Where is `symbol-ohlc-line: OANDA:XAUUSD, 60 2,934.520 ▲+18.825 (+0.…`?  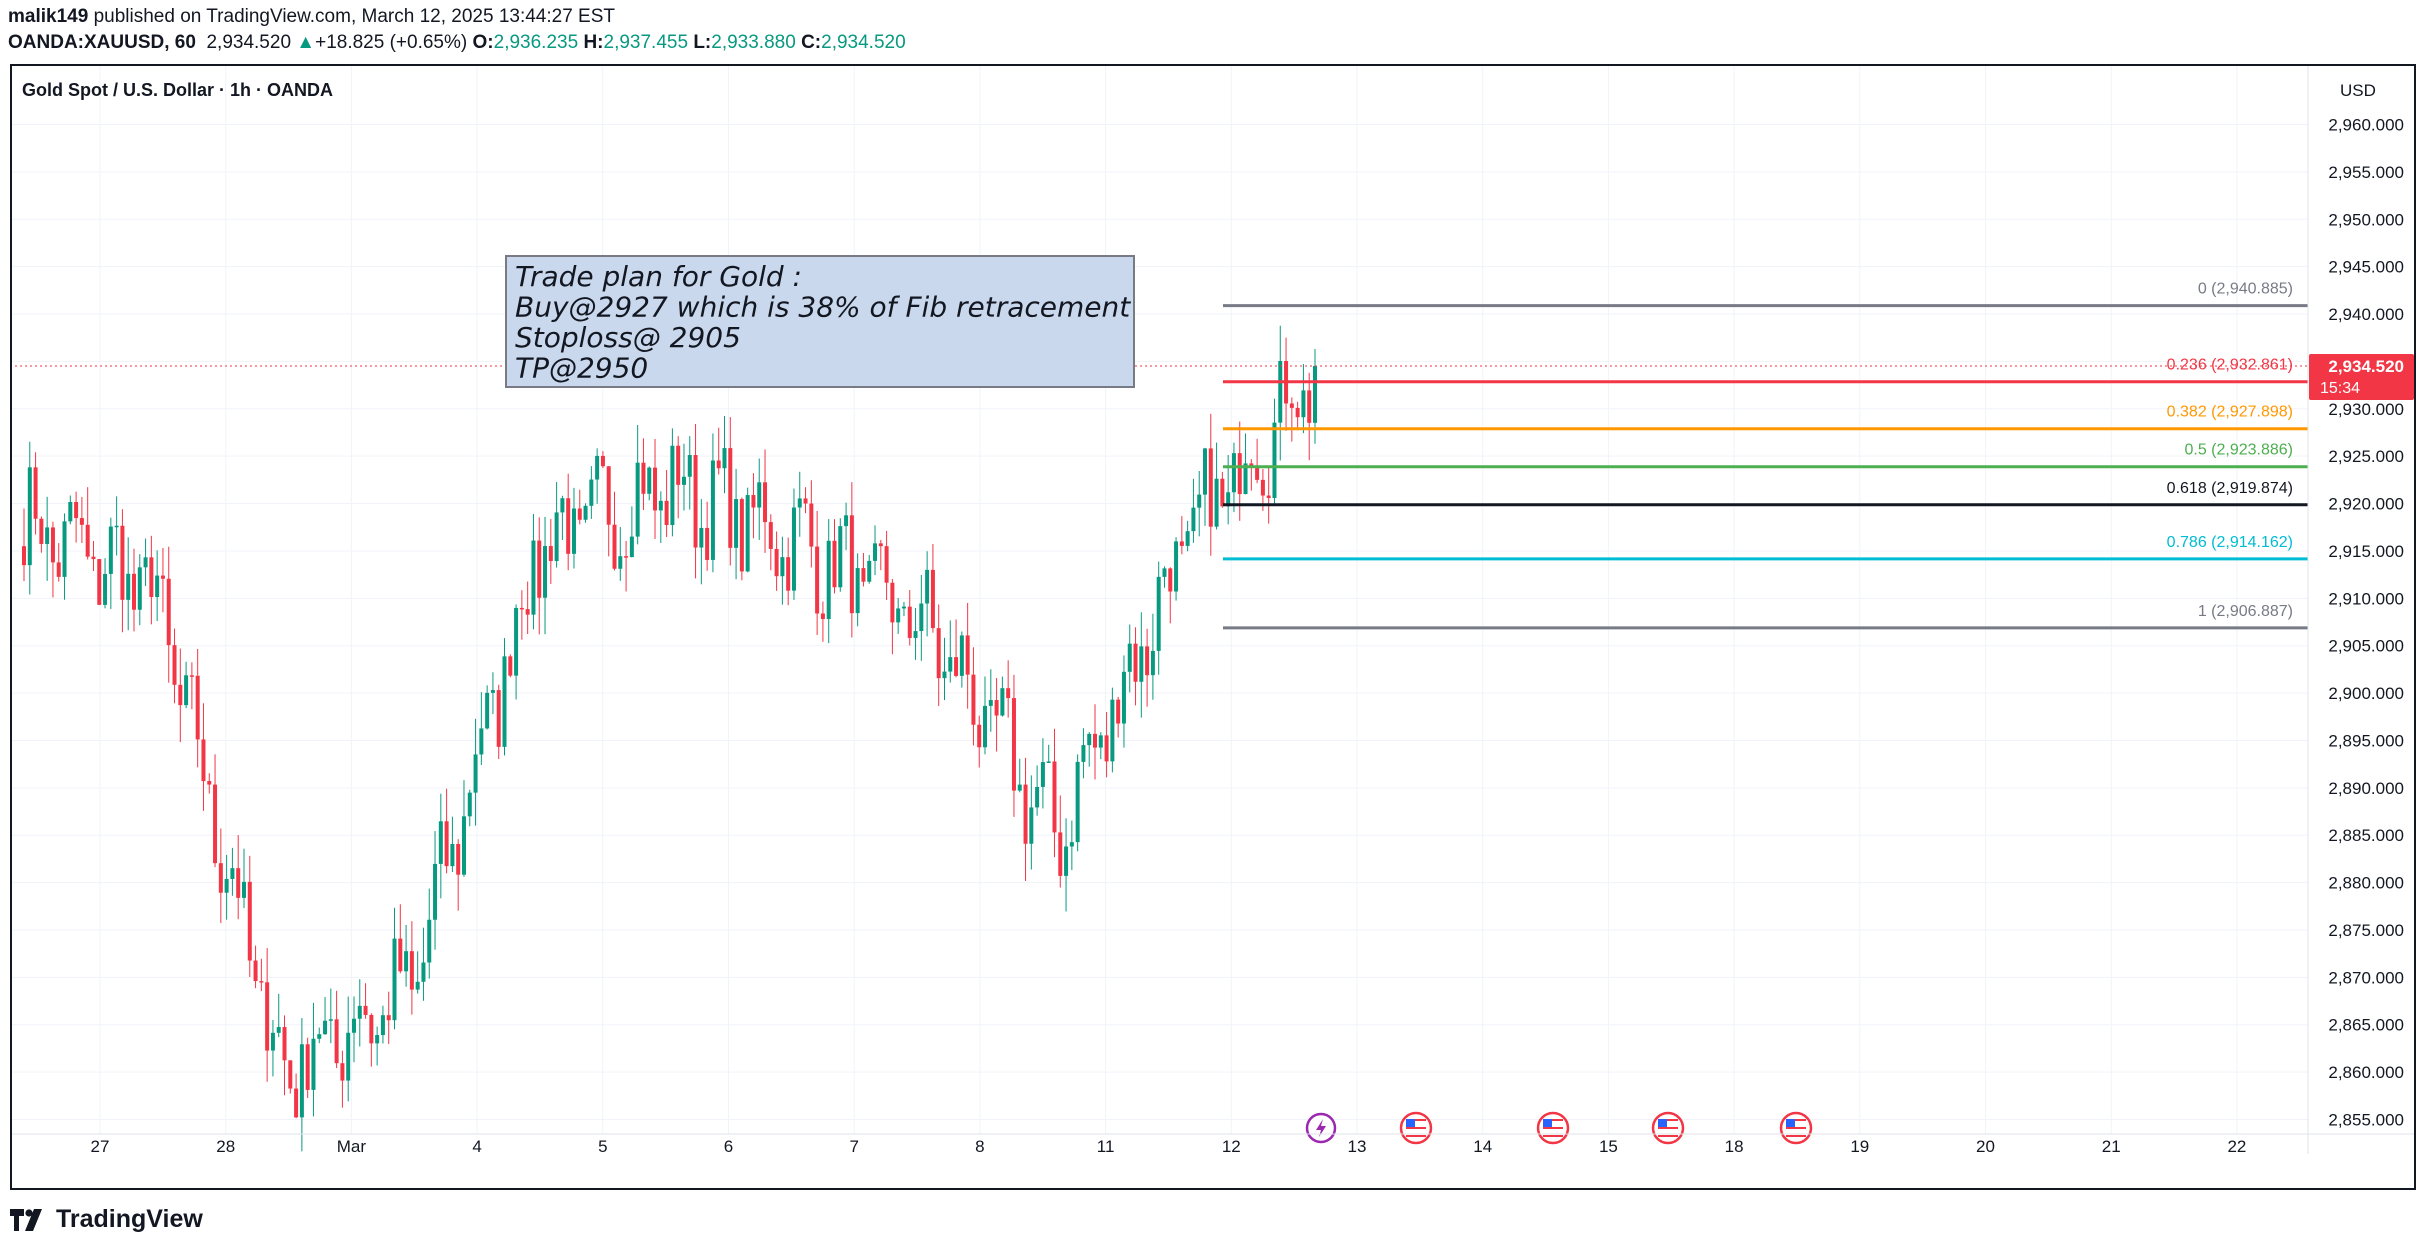 symbol-ohlc-line: OANDA:XAUUSD, 60 2,934.520 ▲+18.825 (+0.… is located at coordinates (457, 43).